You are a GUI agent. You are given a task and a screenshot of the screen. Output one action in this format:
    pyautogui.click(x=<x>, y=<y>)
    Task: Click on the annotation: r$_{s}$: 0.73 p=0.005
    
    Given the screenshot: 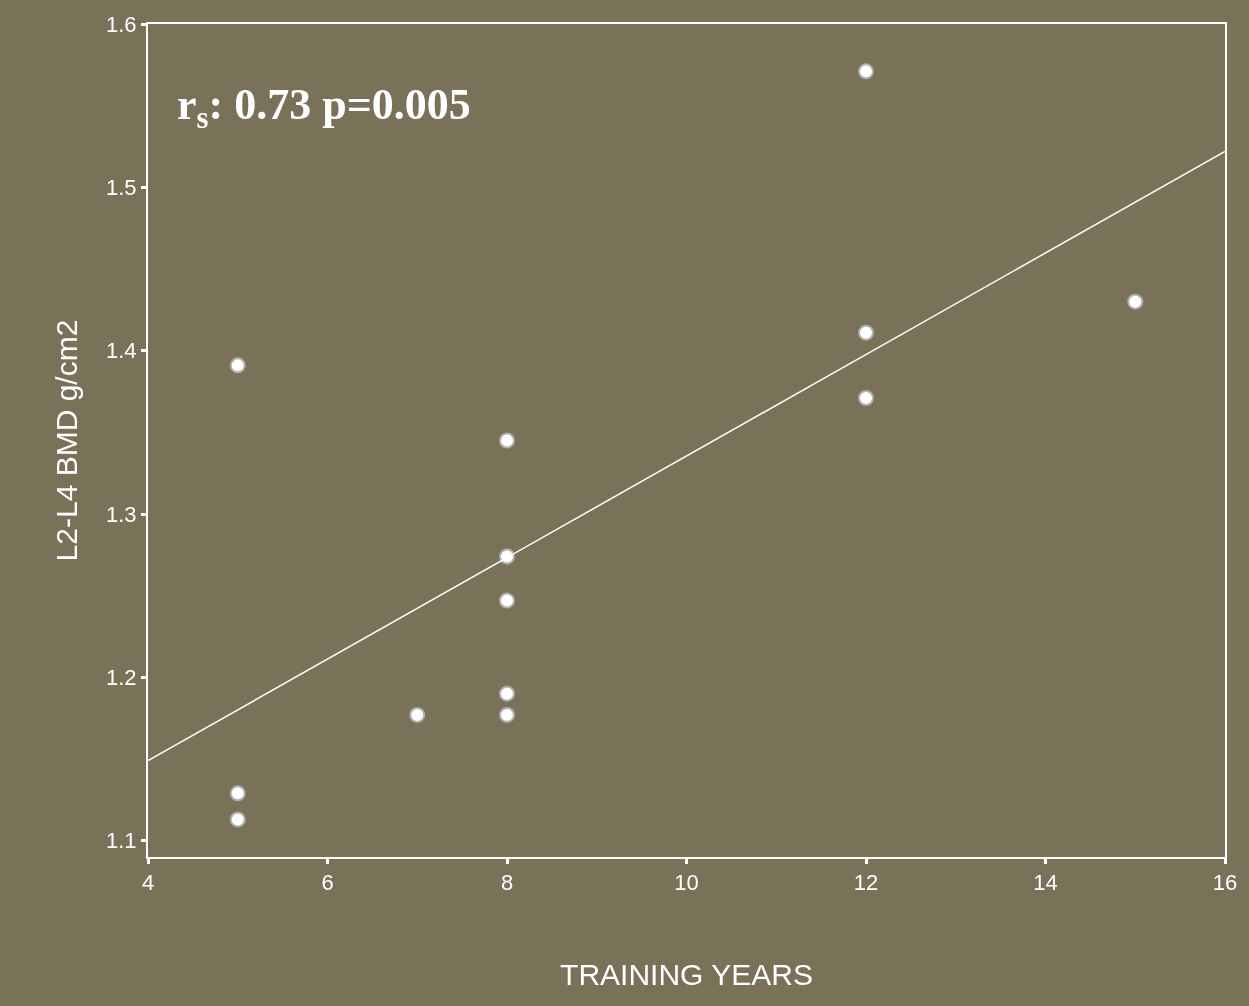 What is the action you would take?
    pyautogui.click(x=324, y=108)
    